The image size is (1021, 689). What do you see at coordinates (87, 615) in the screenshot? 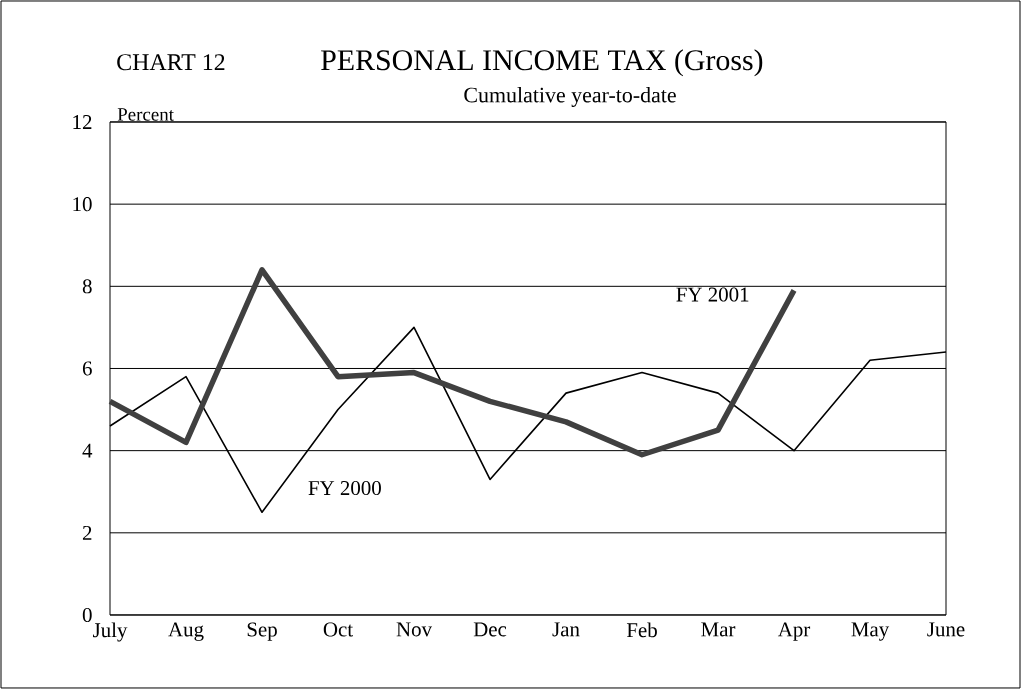
I see `y-tick-label: 0` at bounding box center [87, 615].